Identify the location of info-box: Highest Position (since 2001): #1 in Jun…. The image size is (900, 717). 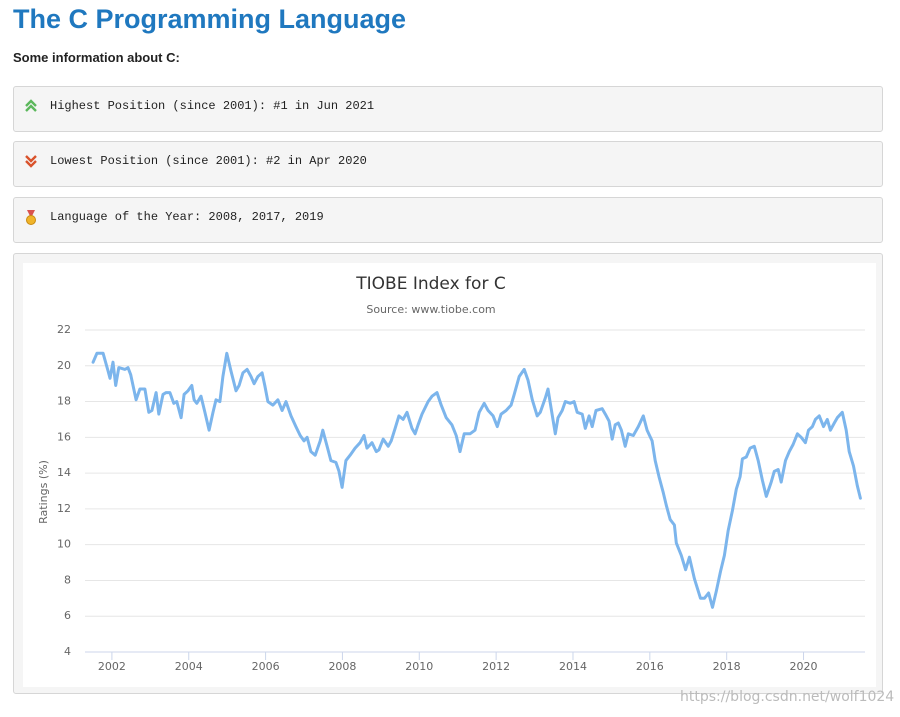
(448, 109).